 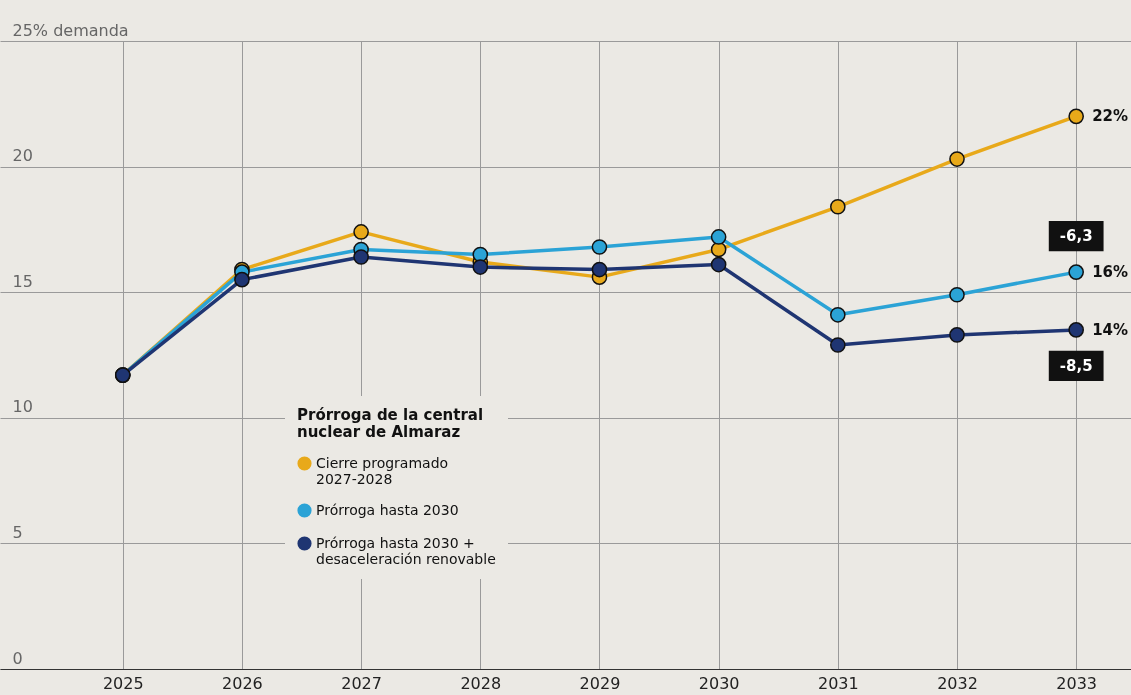 I want to click on y-tick-label: 5, so click(x=17, y=532).